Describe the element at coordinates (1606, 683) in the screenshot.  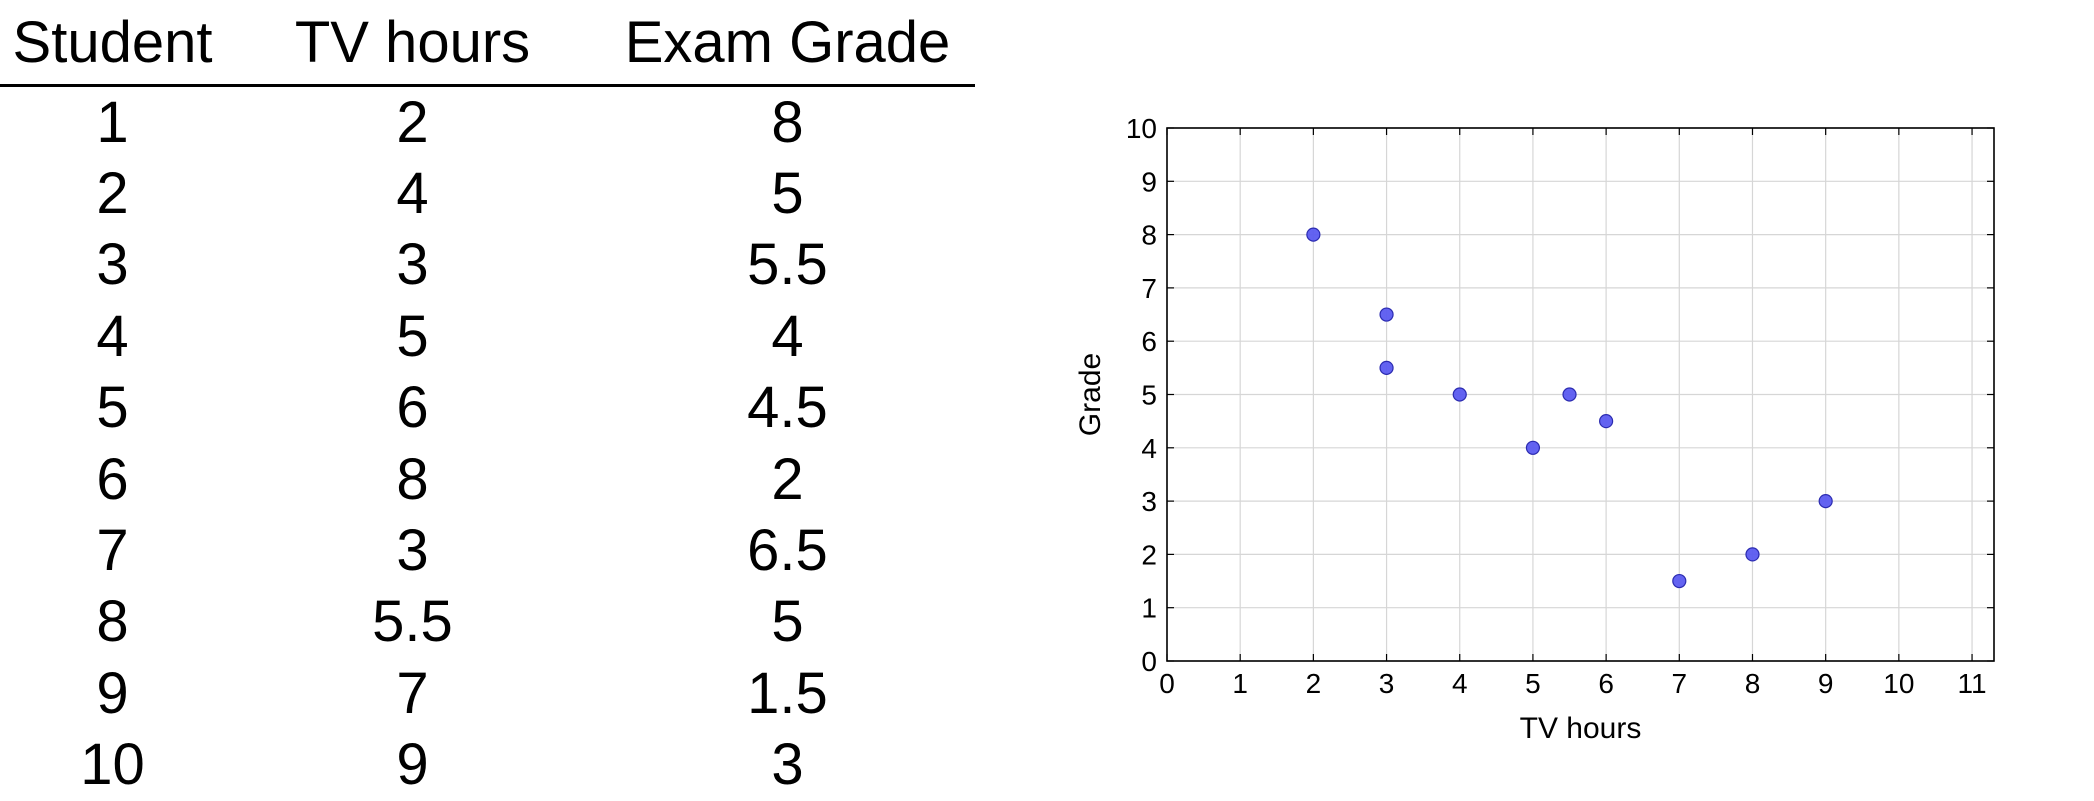
I see `x-tick-label: 6` at that location.